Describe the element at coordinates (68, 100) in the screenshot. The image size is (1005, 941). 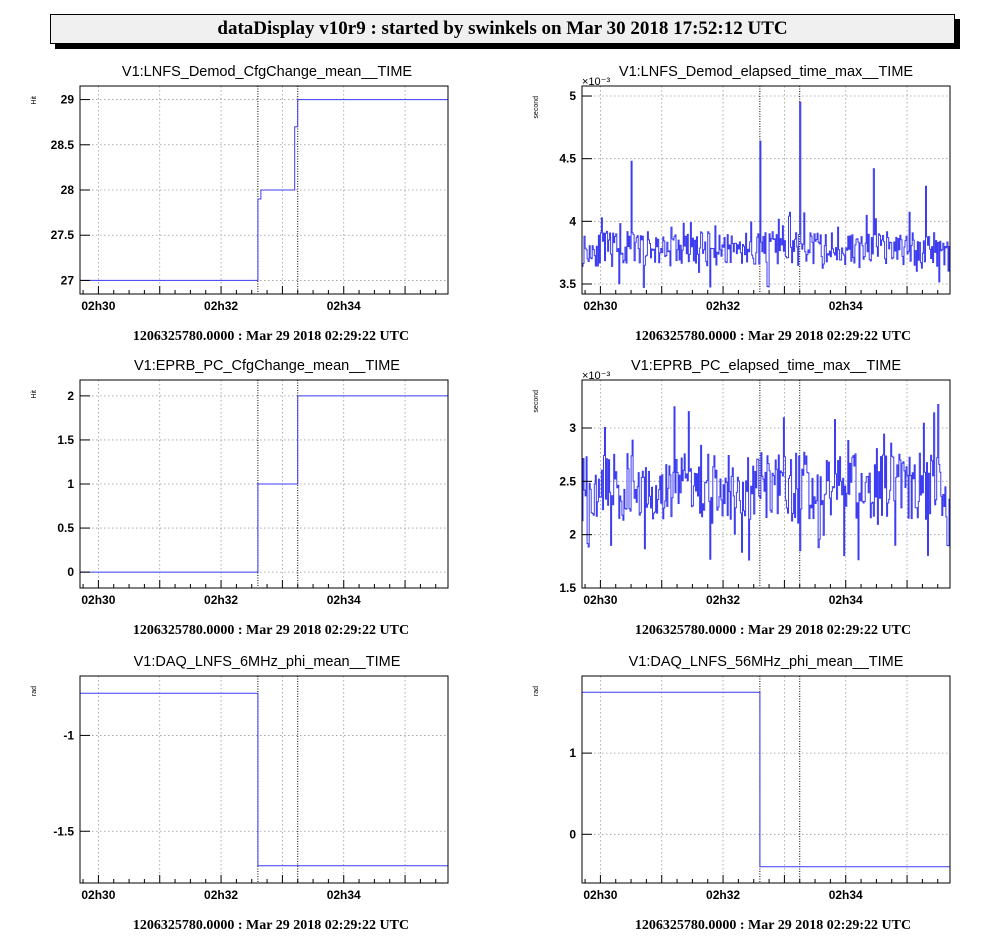
I see `y-tick-label: 29` at that location.